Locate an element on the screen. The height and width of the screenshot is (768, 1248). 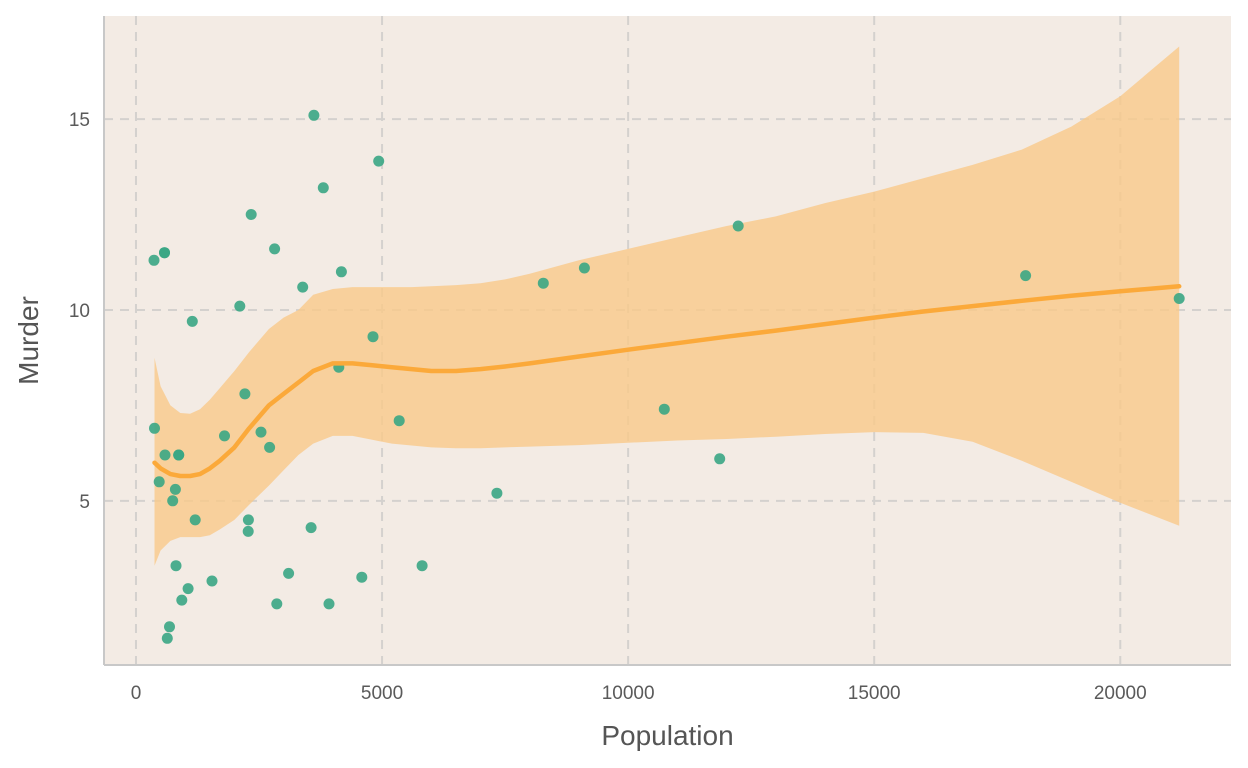
x-axis-ticks: 0 5000 10000 15000 20000 is located at coordinates (639, 693).